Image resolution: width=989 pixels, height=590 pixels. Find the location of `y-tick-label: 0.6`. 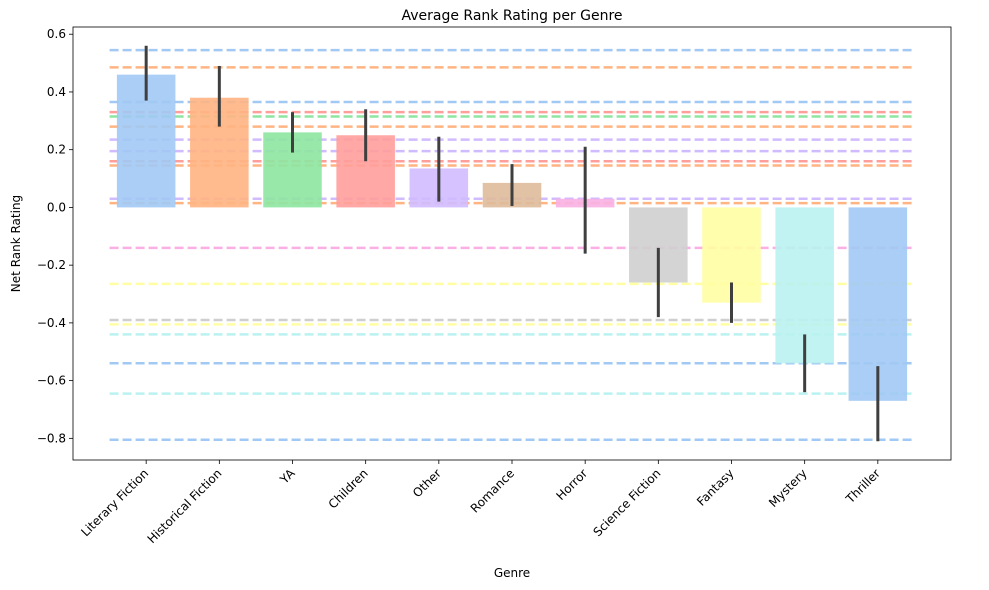

y-tick-label: 0.6 is located at coordinates (56, 34).